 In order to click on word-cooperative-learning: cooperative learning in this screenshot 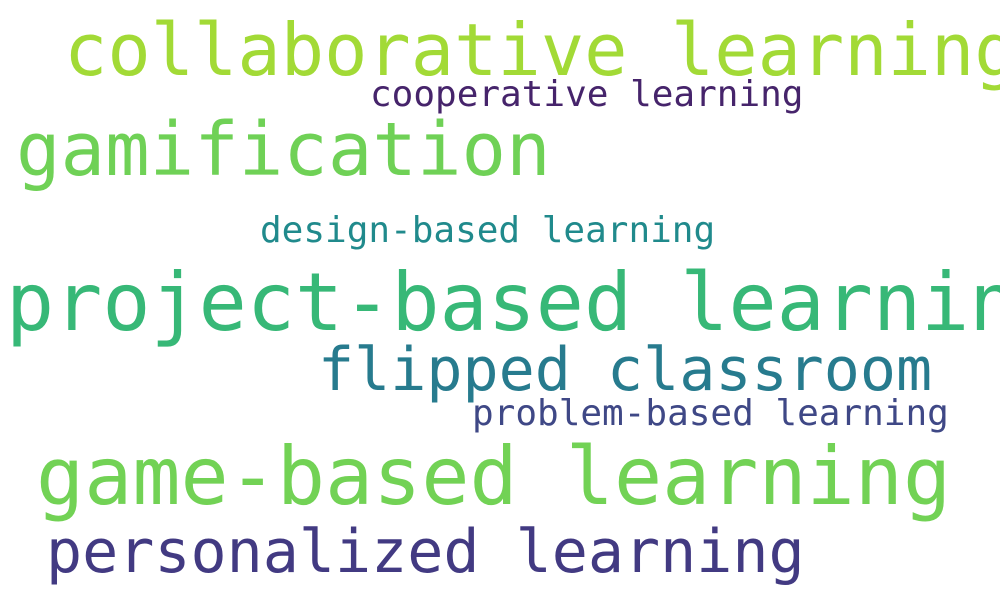, I will do `click(587, 94)`.